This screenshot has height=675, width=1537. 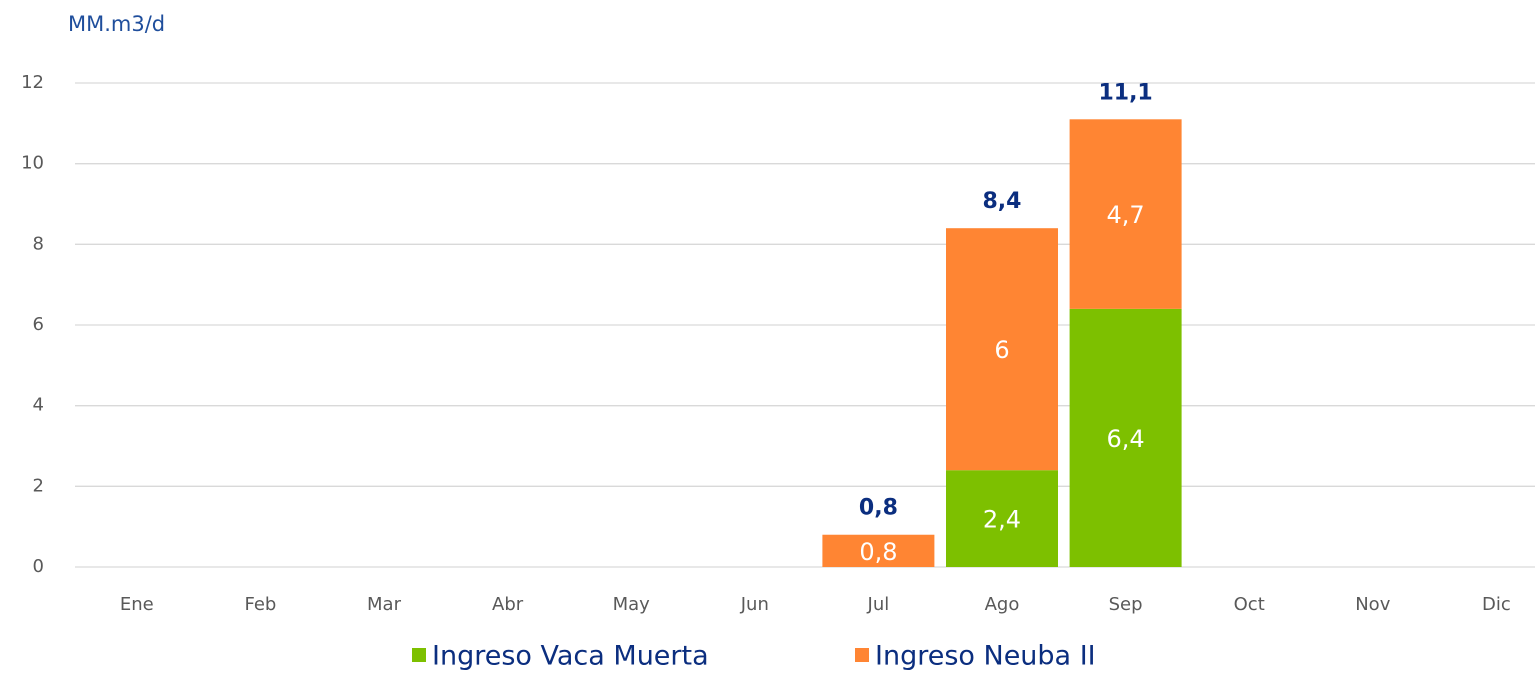 I want to click on data-label: 4,7, so click(x=1126, y=215).